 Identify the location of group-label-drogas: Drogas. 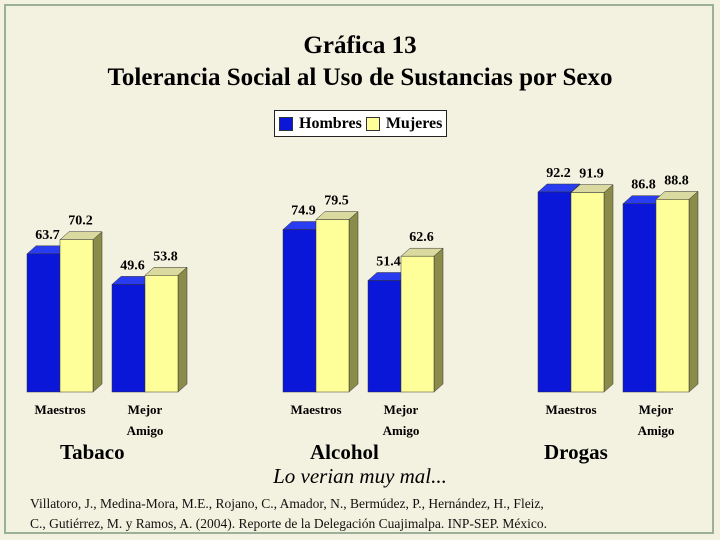
(576, 452).